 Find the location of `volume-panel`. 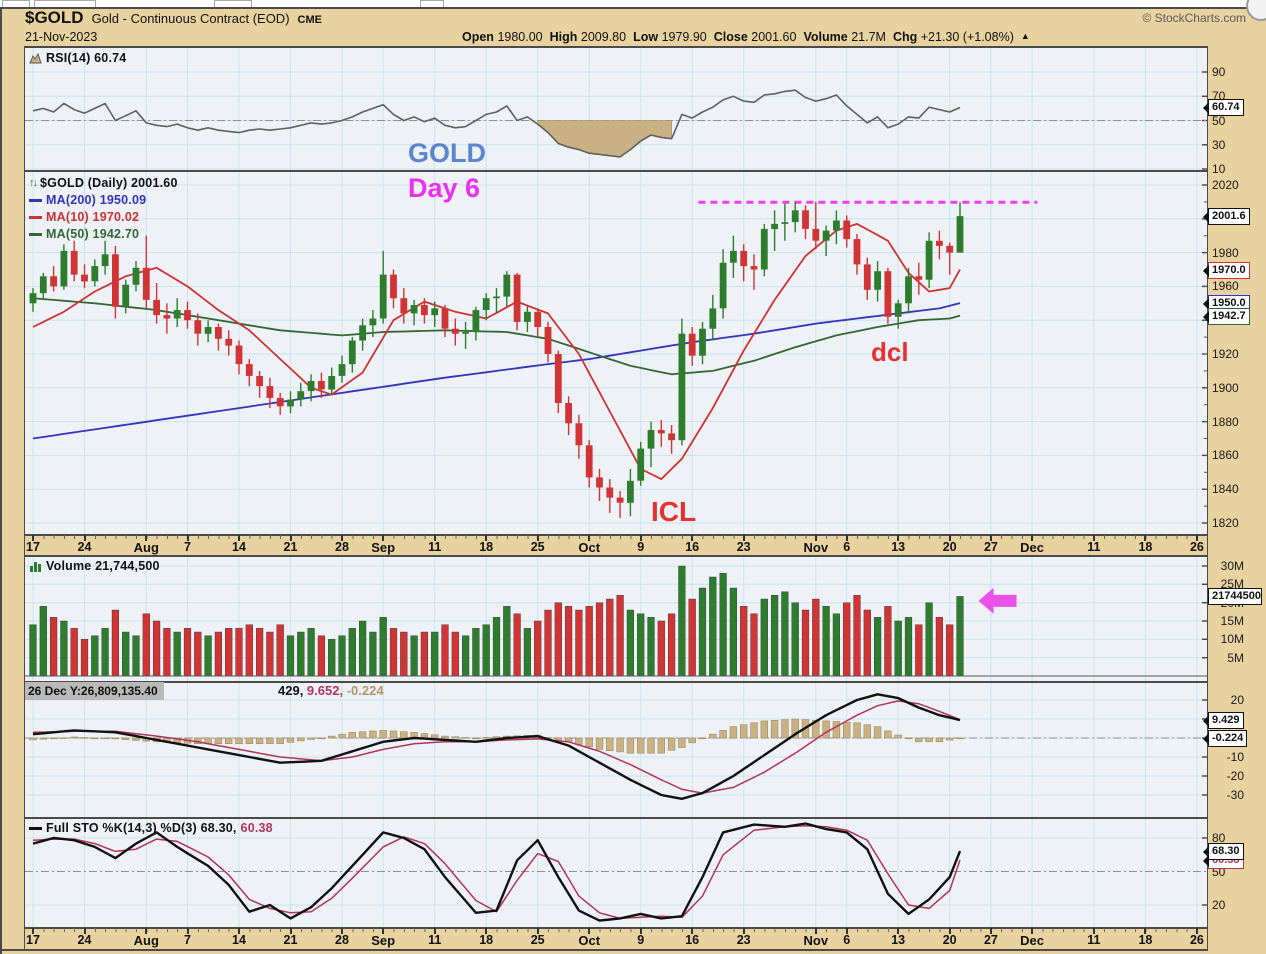

volume-panel is located at coordinates (616, 619).